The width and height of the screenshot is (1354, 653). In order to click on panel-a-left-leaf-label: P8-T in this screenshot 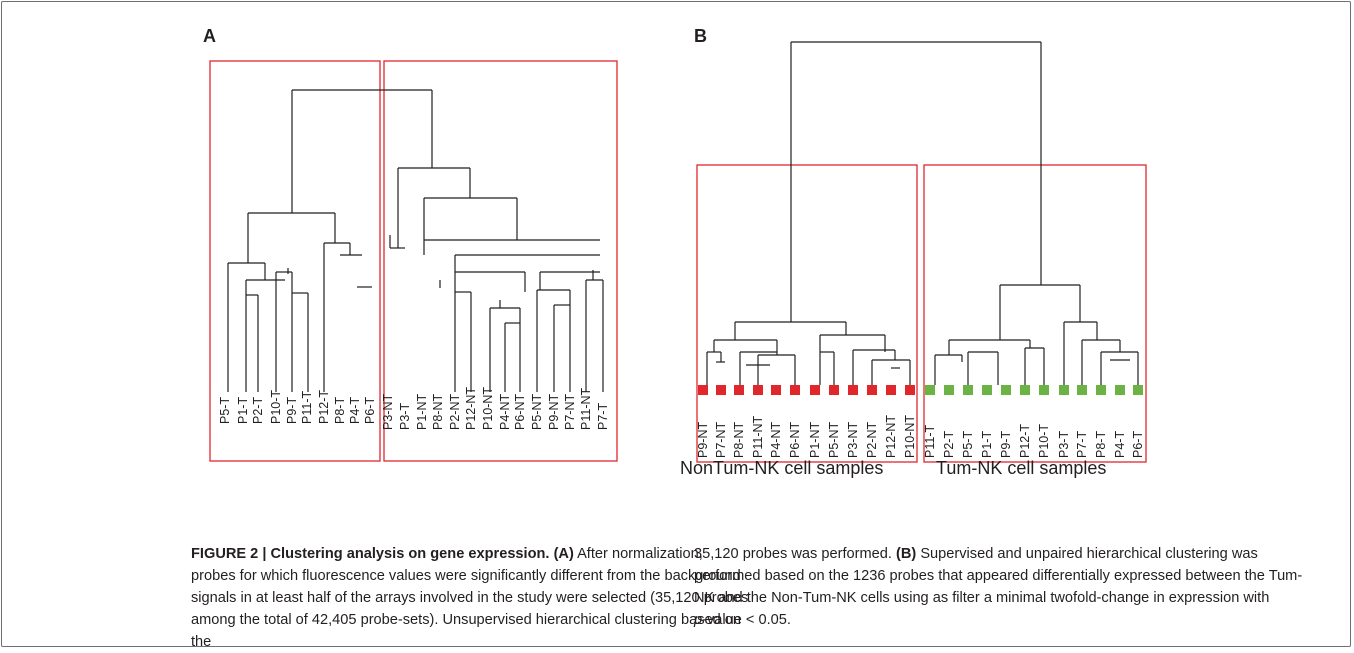, I will do `click(340, 410)`.